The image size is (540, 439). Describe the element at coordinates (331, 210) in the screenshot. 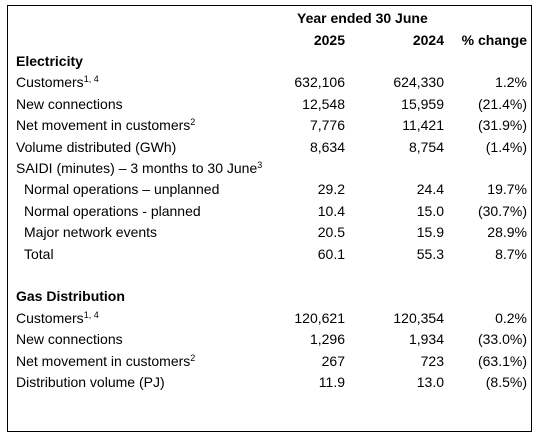

I see `cell-value: 10.4` at that location.